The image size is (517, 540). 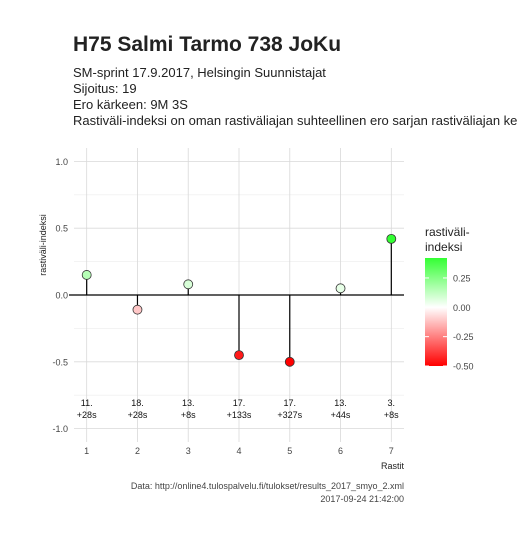 I want to click on x-tick-label: 4, so click(x=238, y=451).